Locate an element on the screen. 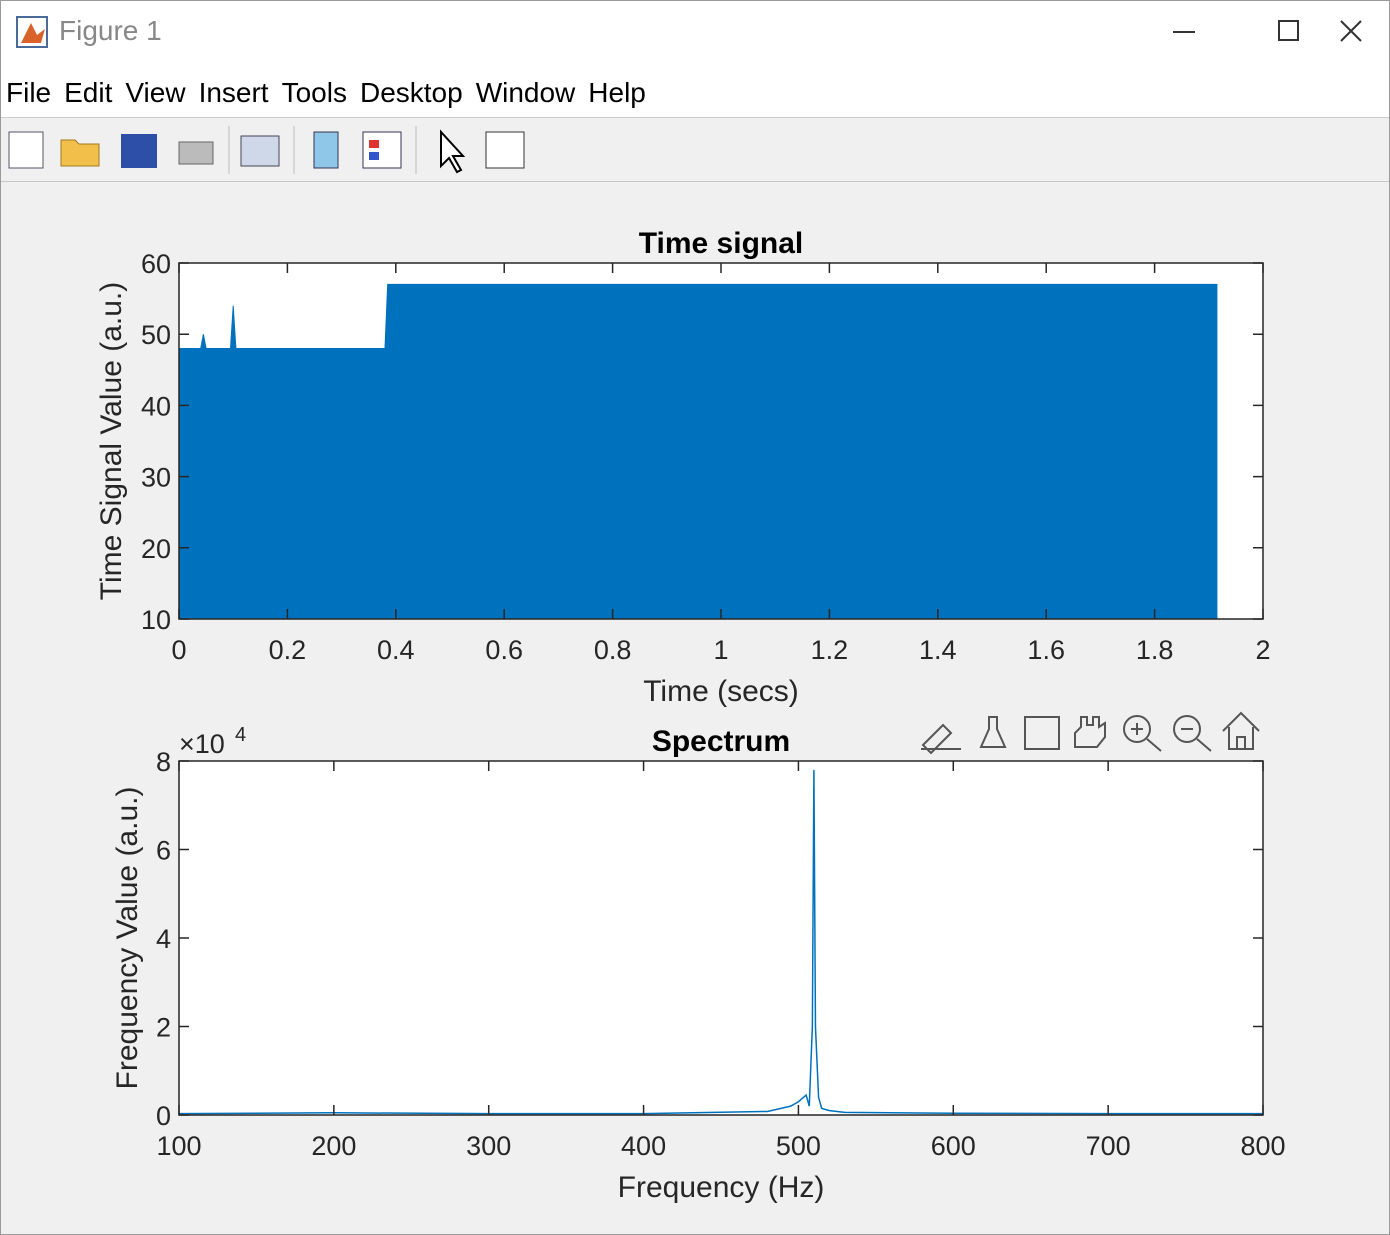  menu-bar: File Edit View Insert Tools Desktop Window Help is located at coordinates (695, 90).